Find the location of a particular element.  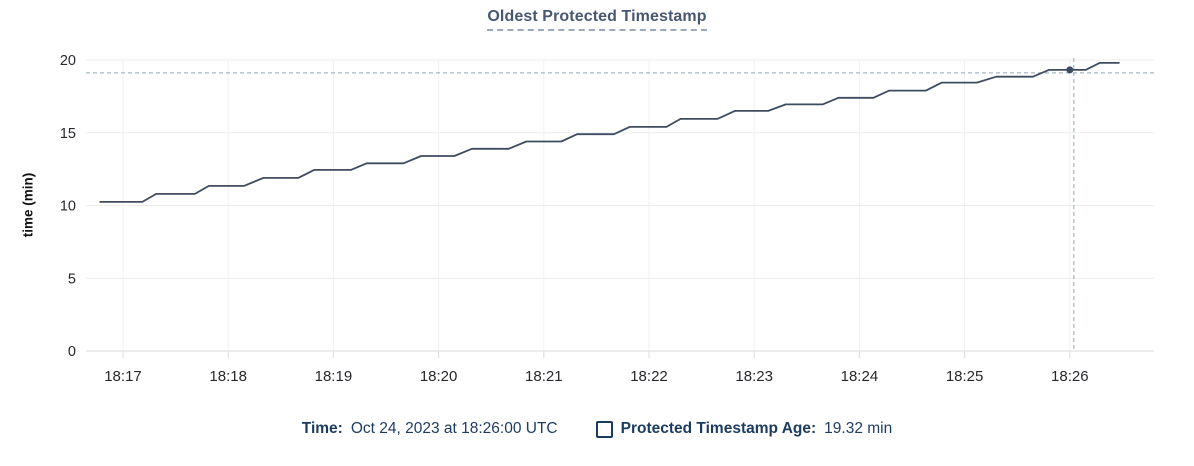

crosshair-point is located at coordinates (1070, 70).